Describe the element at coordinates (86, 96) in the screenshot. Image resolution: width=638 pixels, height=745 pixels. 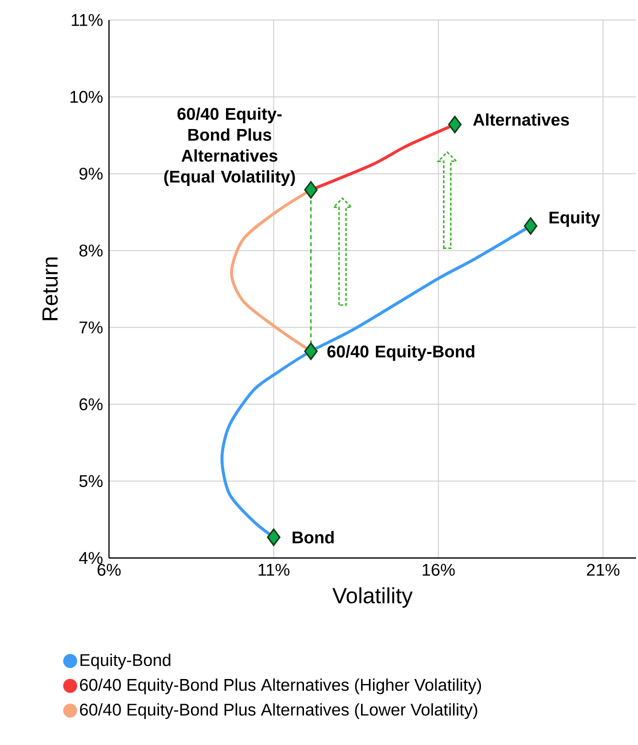
I see `y-tick-label: 10%` at that location.